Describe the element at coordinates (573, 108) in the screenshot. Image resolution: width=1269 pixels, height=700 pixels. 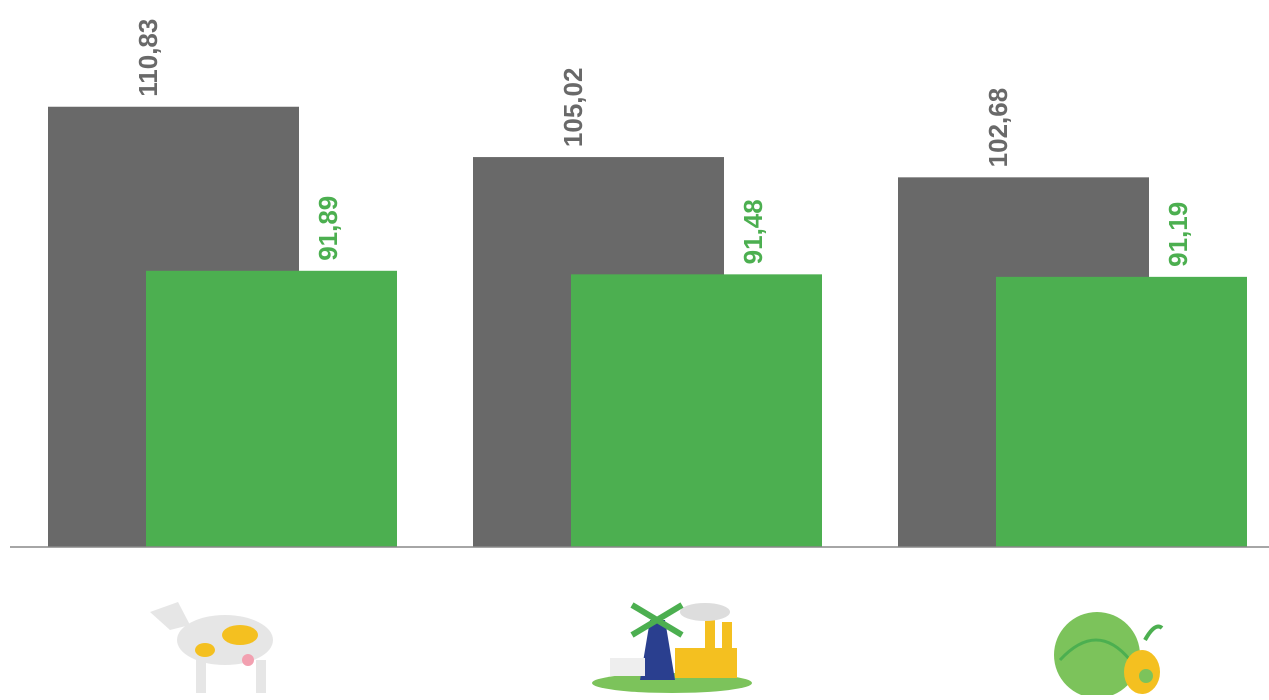
I see `value-label: 105,02` at that location.